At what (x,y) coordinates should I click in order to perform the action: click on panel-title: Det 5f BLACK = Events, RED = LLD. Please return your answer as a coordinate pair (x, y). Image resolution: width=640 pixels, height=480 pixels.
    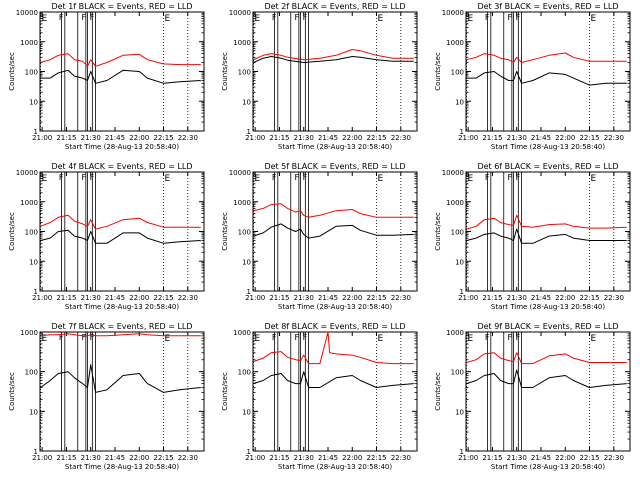
    Looking at the image, I should click on (334, 166).